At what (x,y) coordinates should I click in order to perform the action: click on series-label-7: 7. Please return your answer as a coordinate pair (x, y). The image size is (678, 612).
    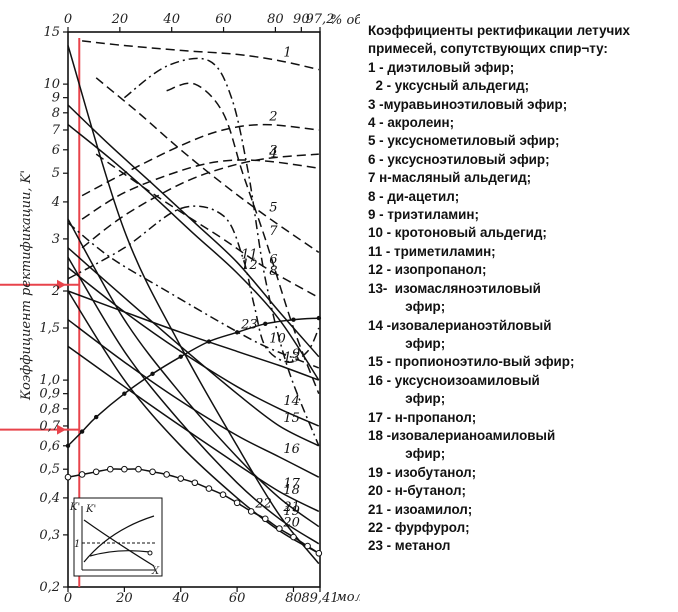
    Looking at the image, I should click on (273, 231).